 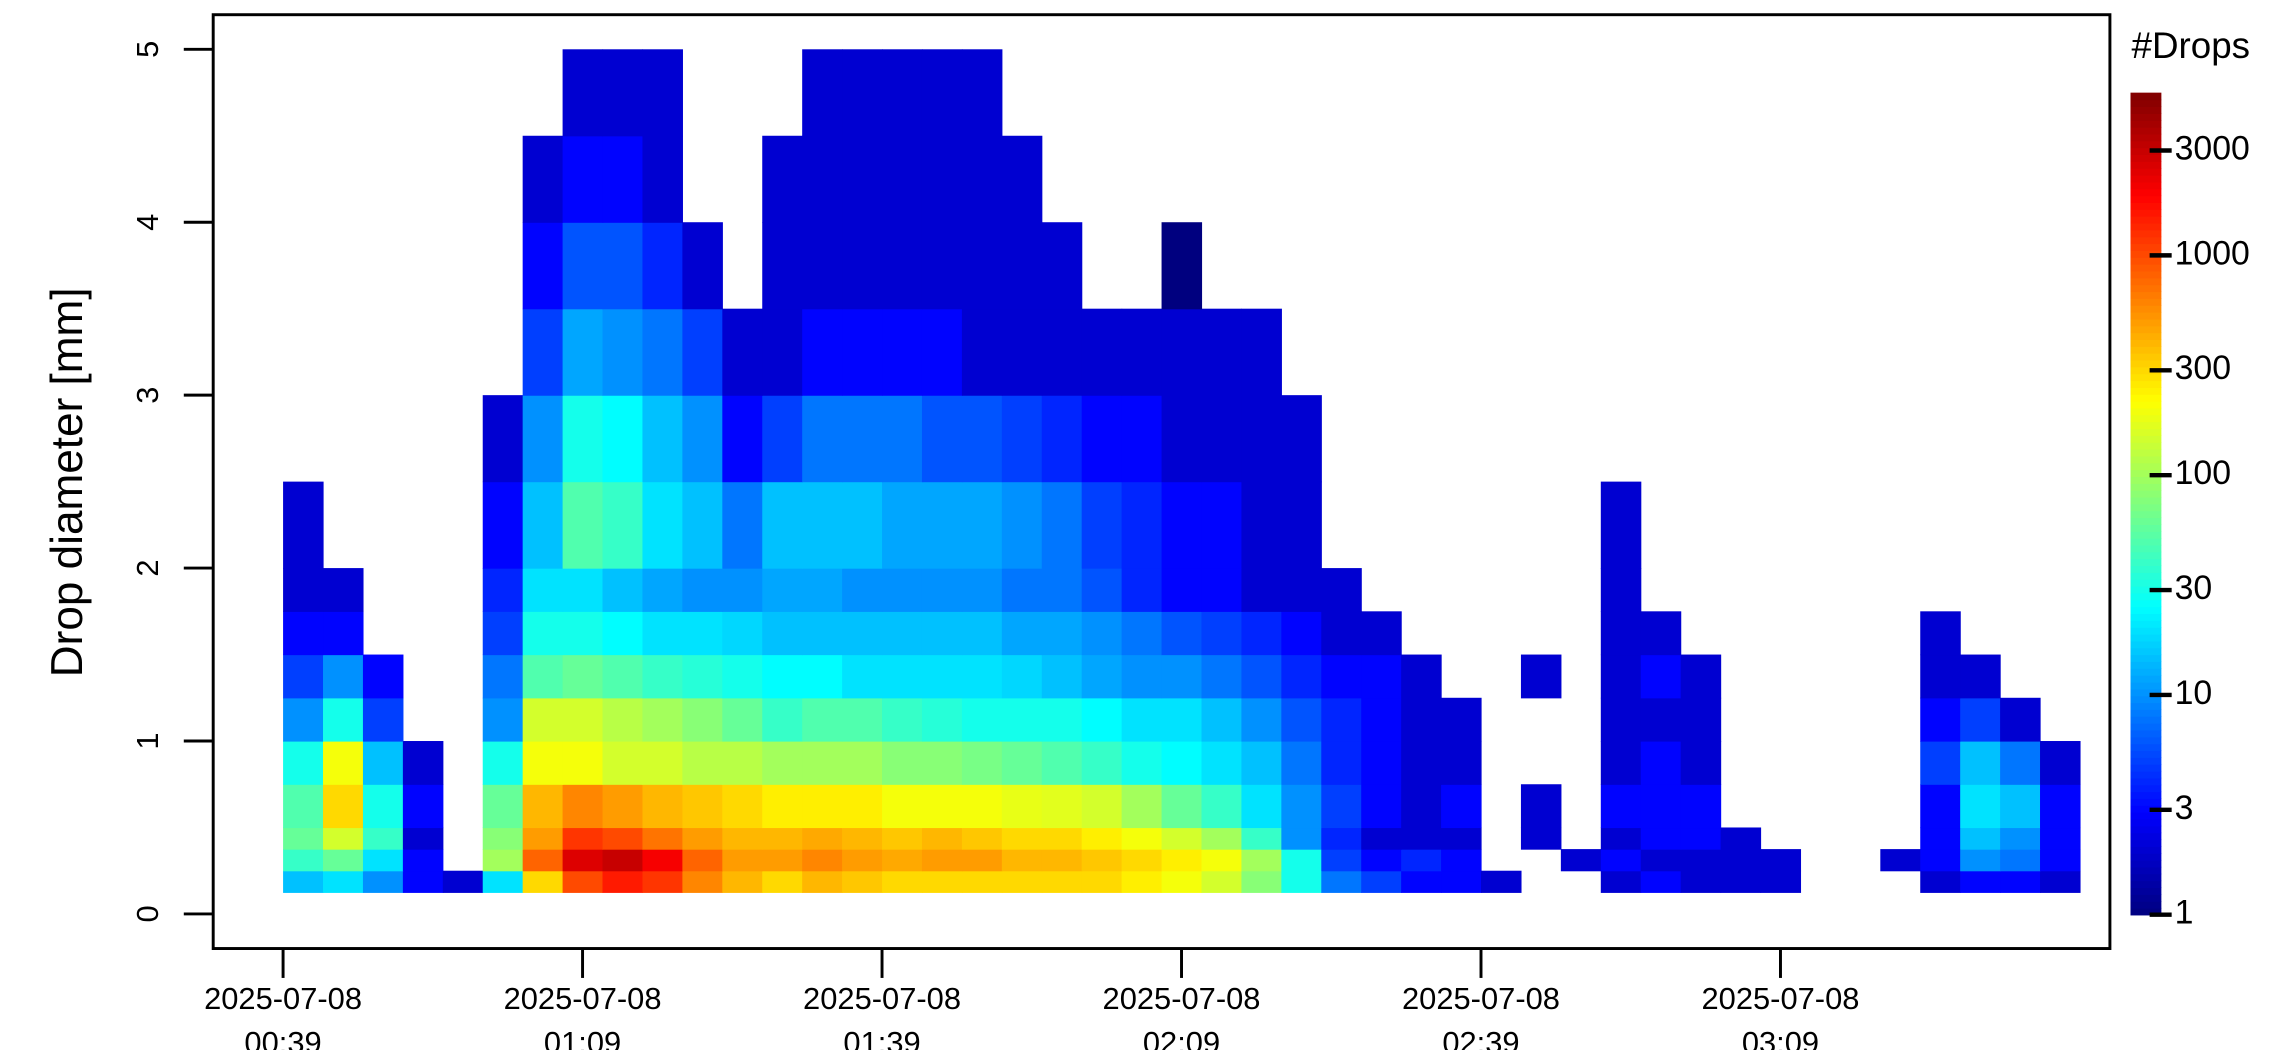 What do you see at coordinates (1181, 1016) in the screenshot?
I see `x-tick-label: 2025-07-08 02:09` at bounding box center [1181, 1016].